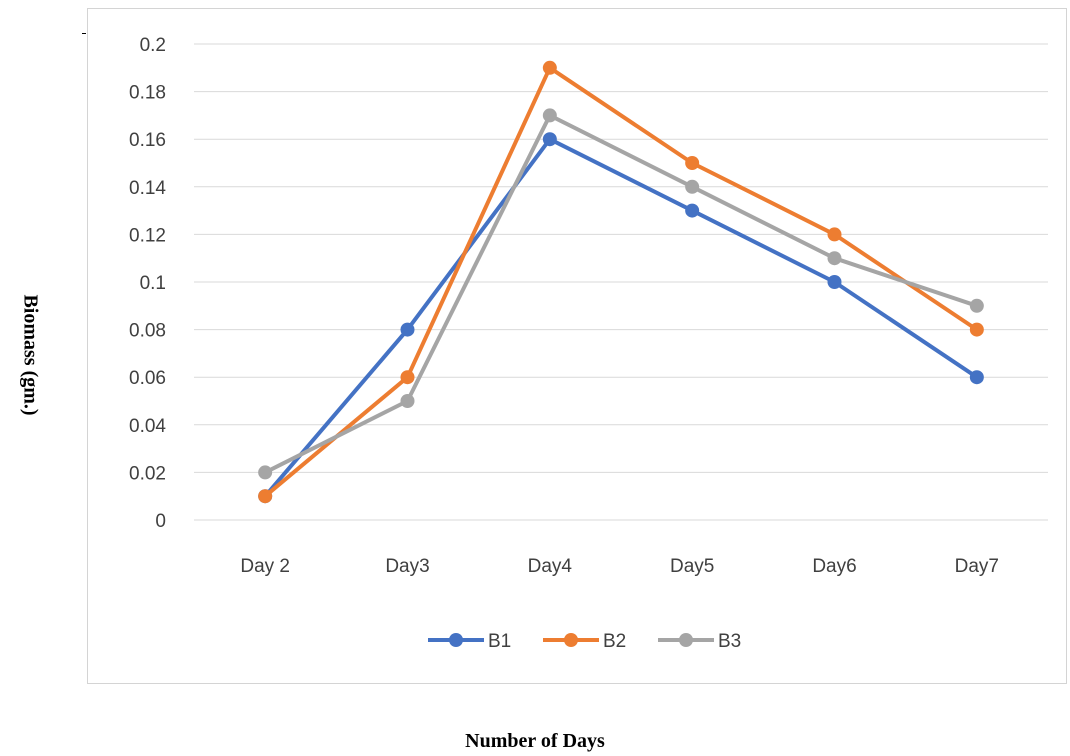 Image resolution: width=1070 pixels, height=756 pixels. I want to click on legend-label-B3: B3, so click(729, 641).